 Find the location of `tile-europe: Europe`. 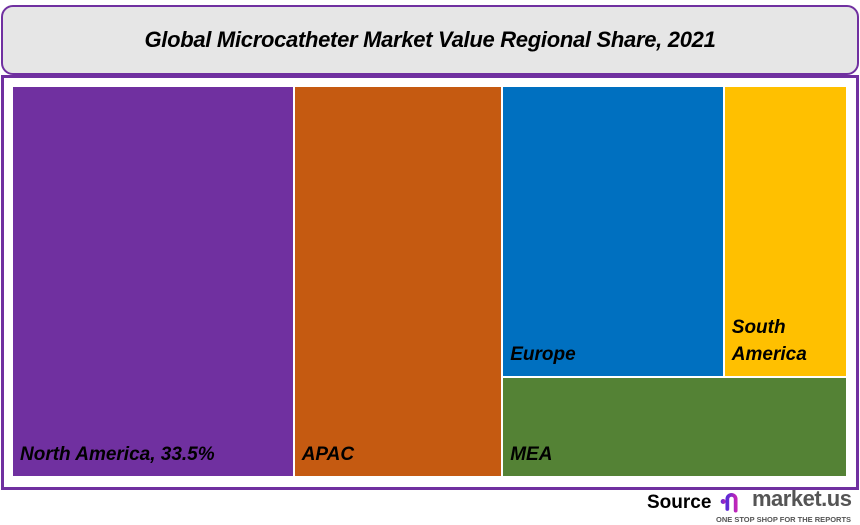

tile-europe: Europe is located at coordinates (613, 231).